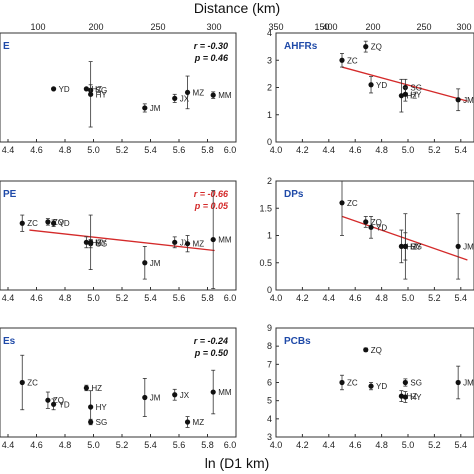 The image size is (474, 474). Describe the element at coordinates (9, 341) in the screenshot. I see `panel-title: Es` at that location.